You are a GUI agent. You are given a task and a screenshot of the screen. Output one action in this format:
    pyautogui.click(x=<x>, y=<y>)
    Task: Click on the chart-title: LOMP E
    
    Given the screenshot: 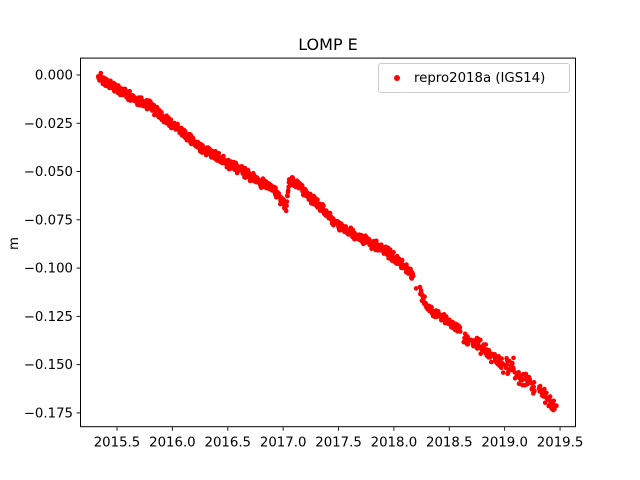 What is the action you would take?
    pyautogui.click(x=328, y=44)
    